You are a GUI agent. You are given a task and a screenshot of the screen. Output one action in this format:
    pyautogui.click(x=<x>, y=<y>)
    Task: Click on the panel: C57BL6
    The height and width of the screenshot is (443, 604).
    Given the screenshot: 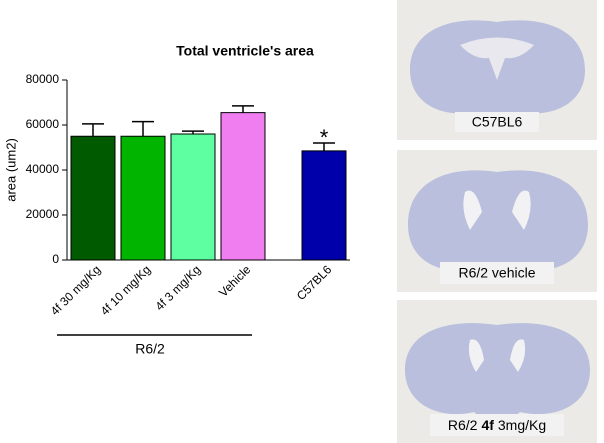 What is the action you would take?
    pyautogui.click(x=497, y=70)
    